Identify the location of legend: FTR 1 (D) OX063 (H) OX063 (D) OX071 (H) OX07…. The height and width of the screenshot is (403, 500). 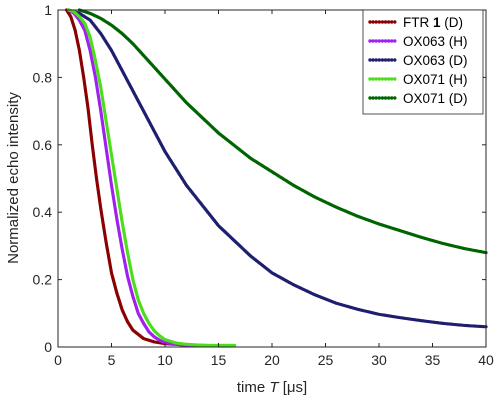
(423, 62).